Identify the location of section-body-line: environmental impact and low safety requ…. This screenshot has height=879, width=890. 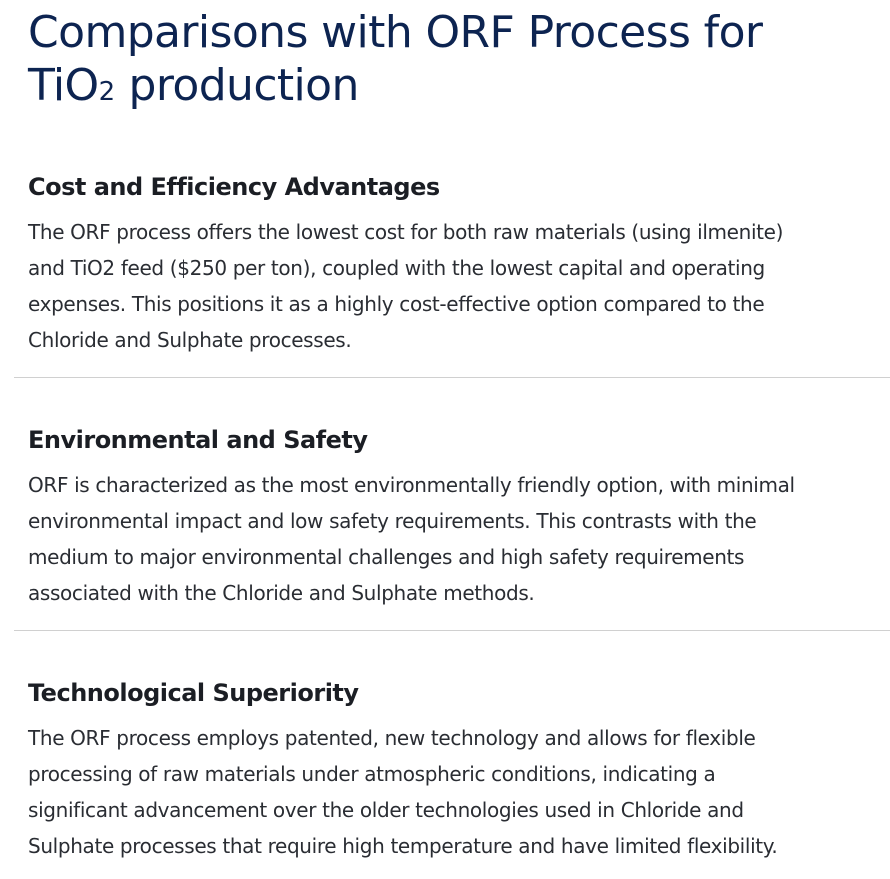
(392, 521).